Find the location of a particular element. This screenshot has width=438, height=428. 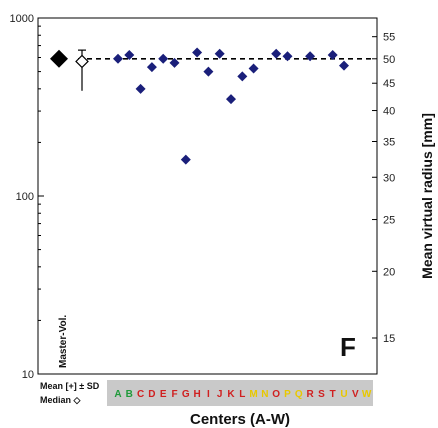

data-point-M is located at coordinates (253, 68).